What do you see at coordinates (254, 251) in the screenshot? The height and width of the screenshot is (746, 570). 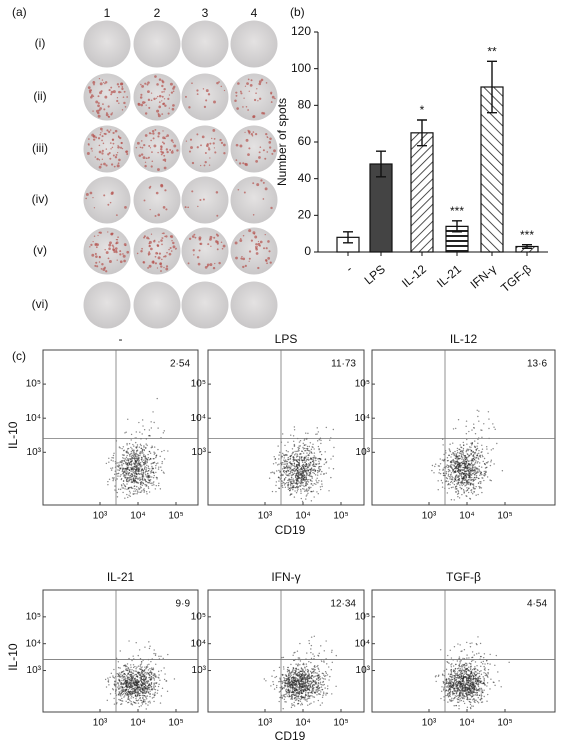 I see `well` at bounding box center [254, 251].